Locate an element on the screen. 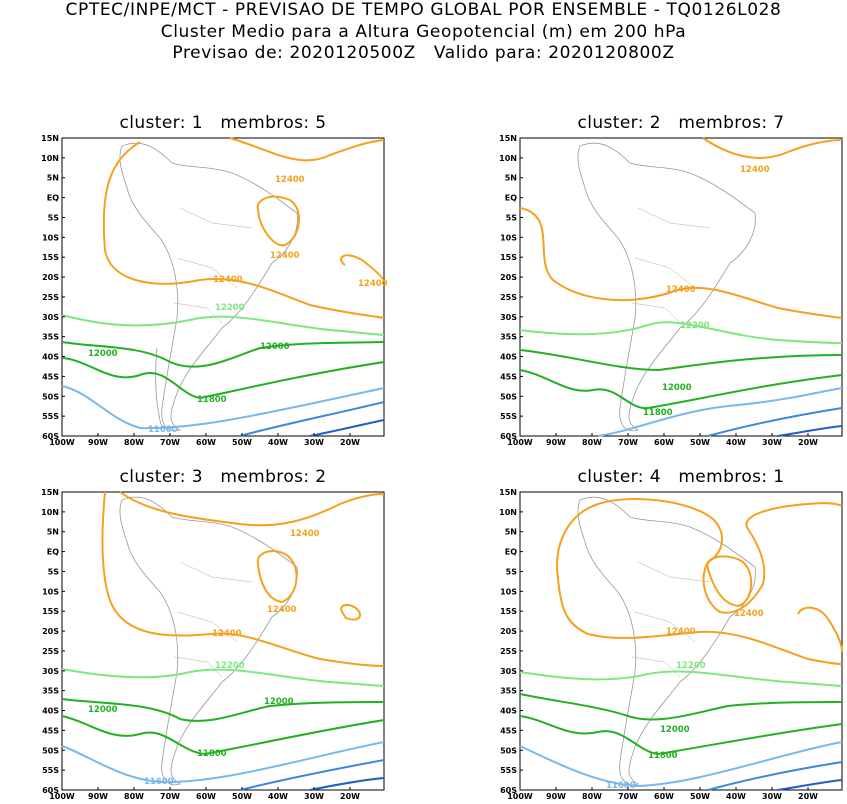  map-1-contours is located at coordinates (223, 287).